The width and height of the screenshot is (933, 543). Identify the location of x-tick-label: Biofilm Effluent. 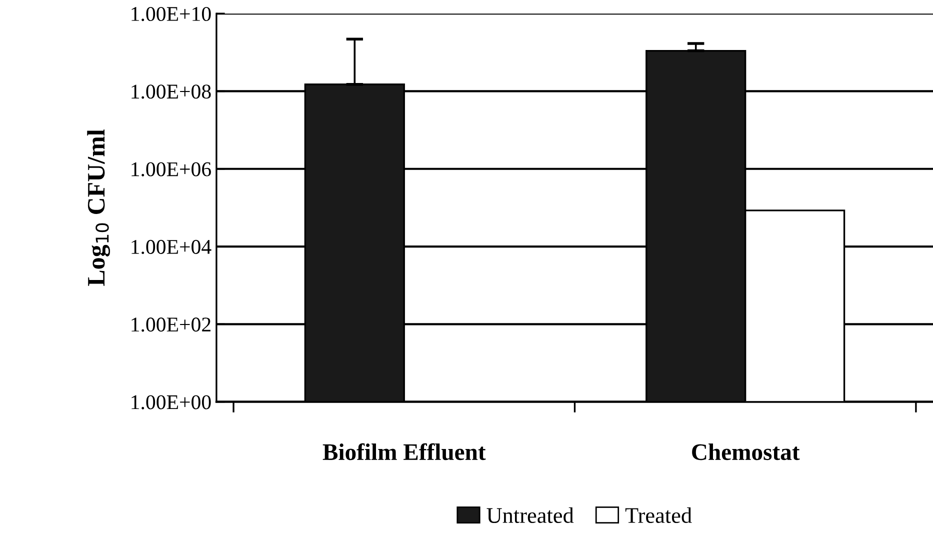
(404, 451).